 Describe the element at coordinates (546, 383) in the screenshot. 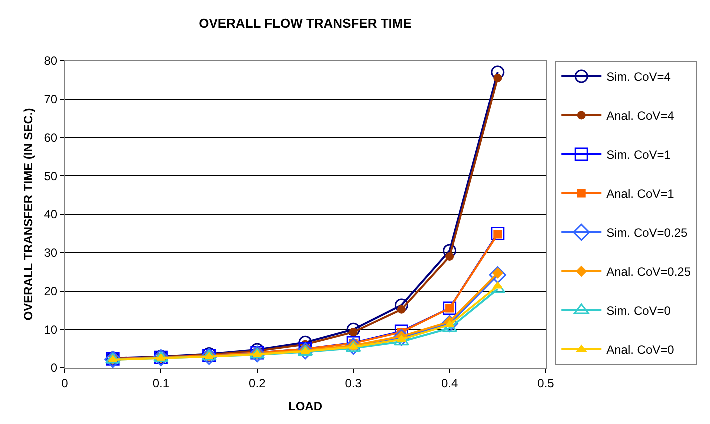

I see `x-tick-label: 0.5` at that location.